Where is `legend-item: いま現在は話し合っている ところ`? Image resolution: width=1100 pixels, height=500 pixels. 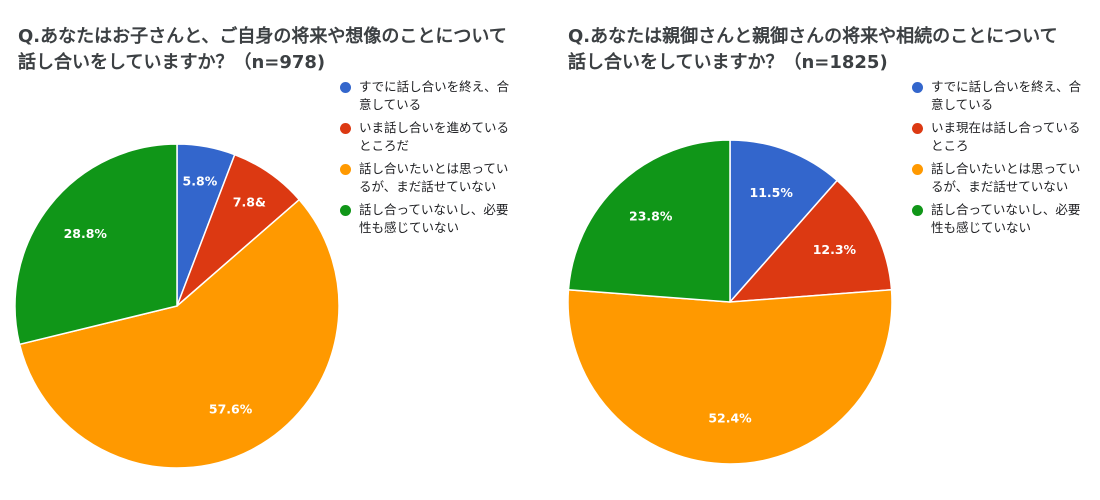 legend-item: いま現在は話し合っている ところ is located at coordinates (1006, 137).